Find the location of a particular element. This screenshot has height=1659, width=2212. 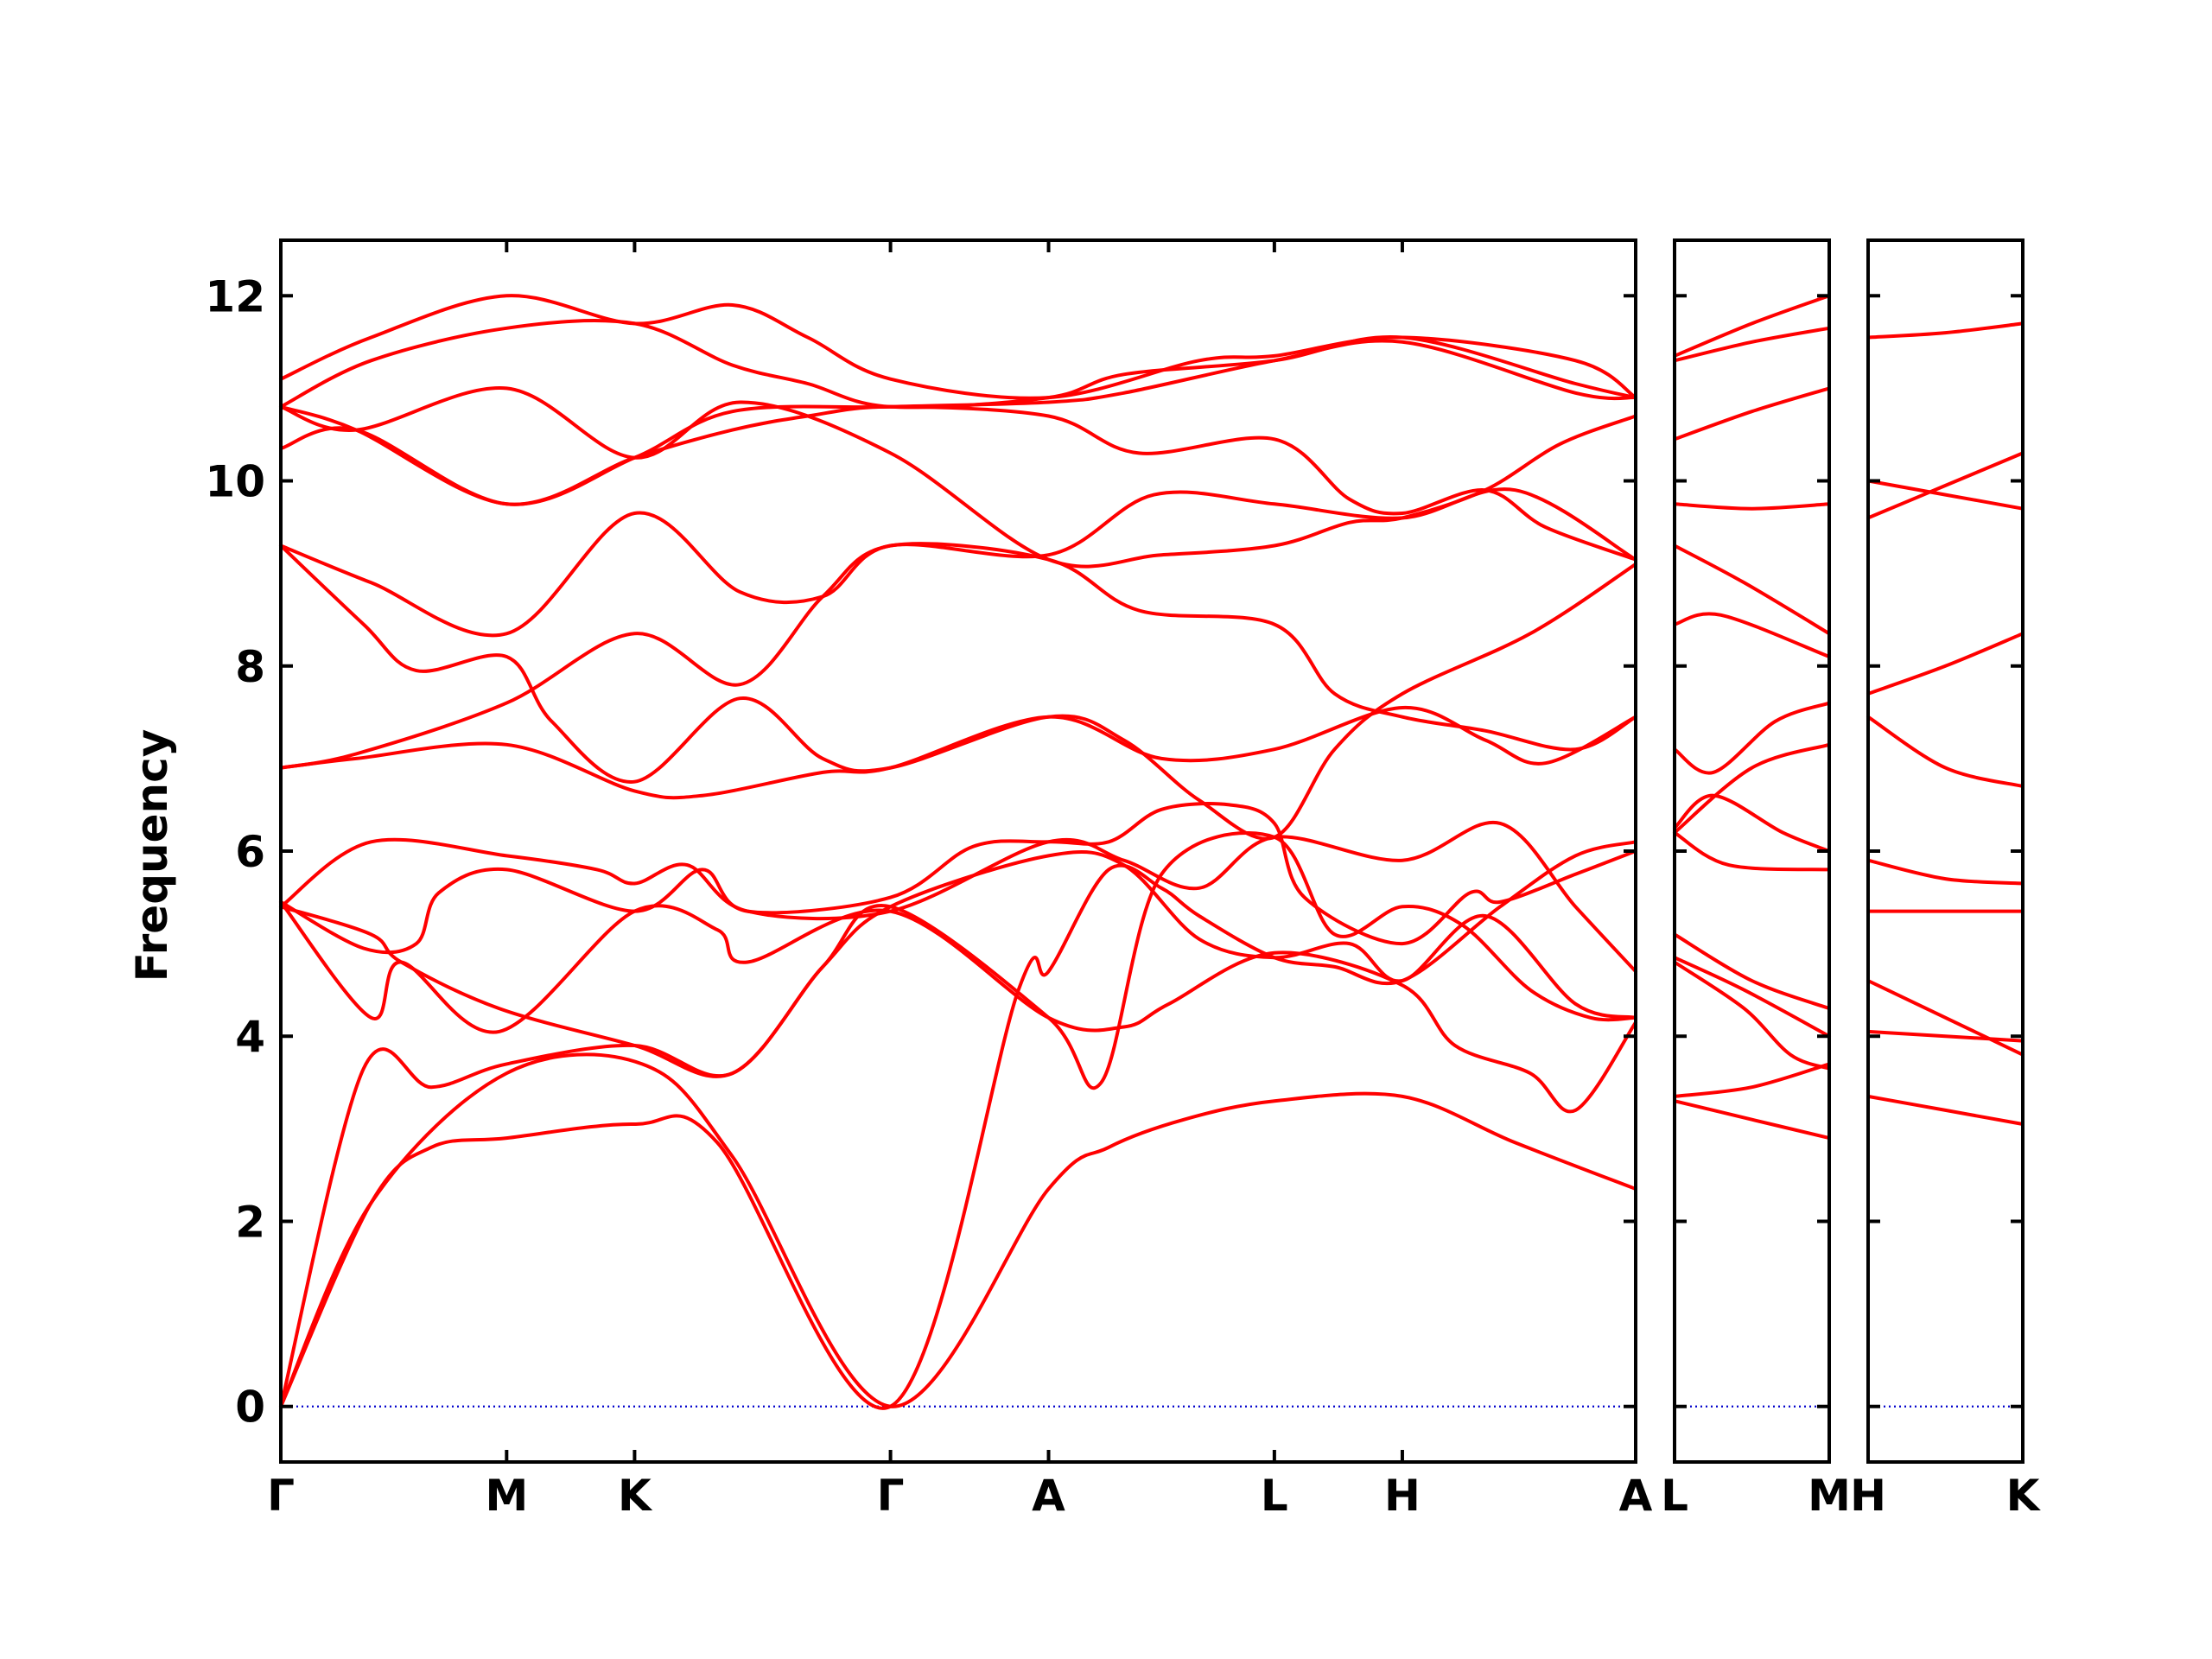

y-tick-label: 12 is located at coordinates (235, 296).